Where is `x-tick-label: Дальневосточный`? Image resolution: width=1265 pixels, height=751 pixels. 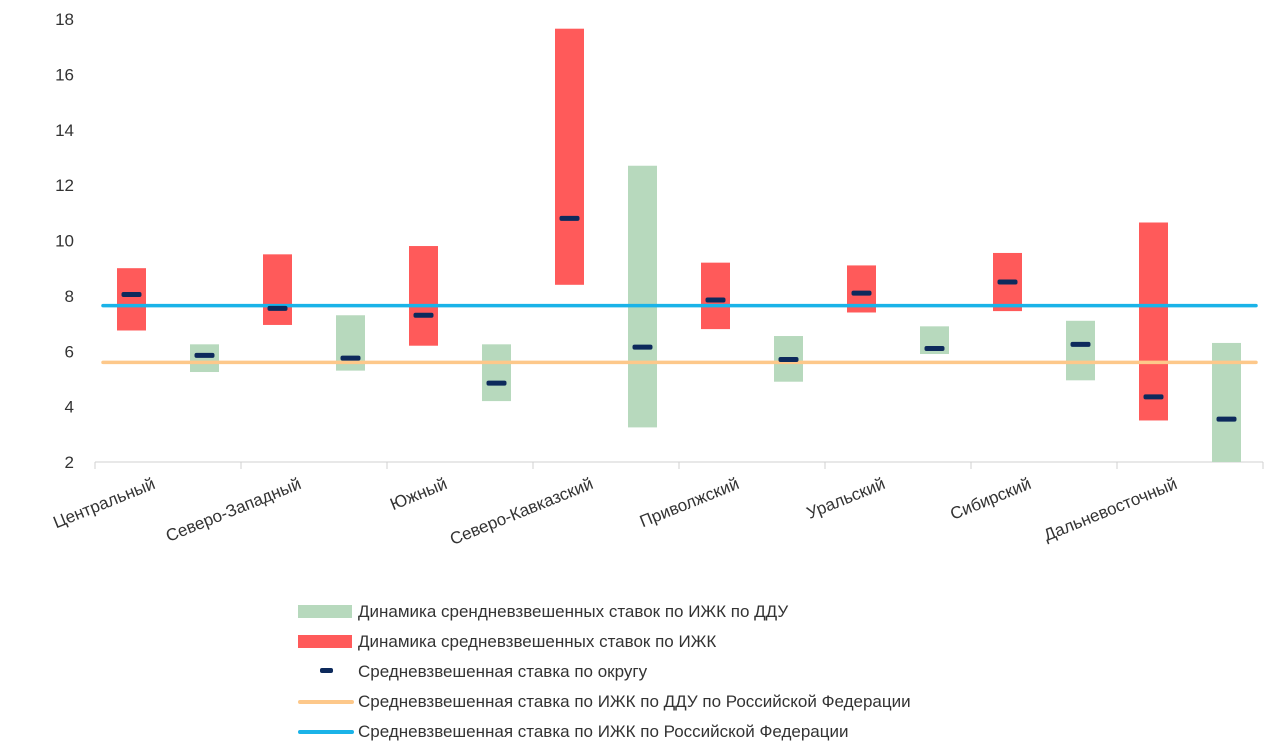 x-tick-label: Дальневосточный is located at coordinates (1110, 509).